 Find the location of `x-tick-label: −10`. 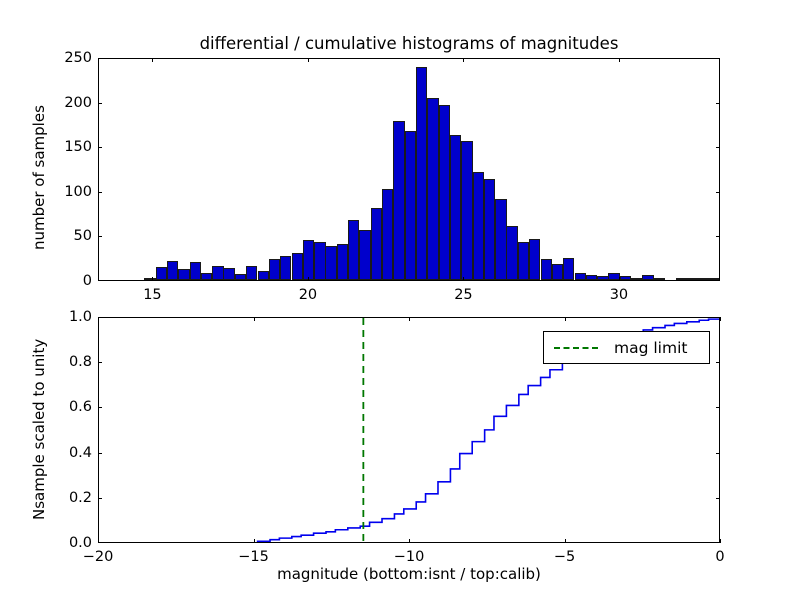

x-tick-label: −10 is located at coordinates (409, 557).